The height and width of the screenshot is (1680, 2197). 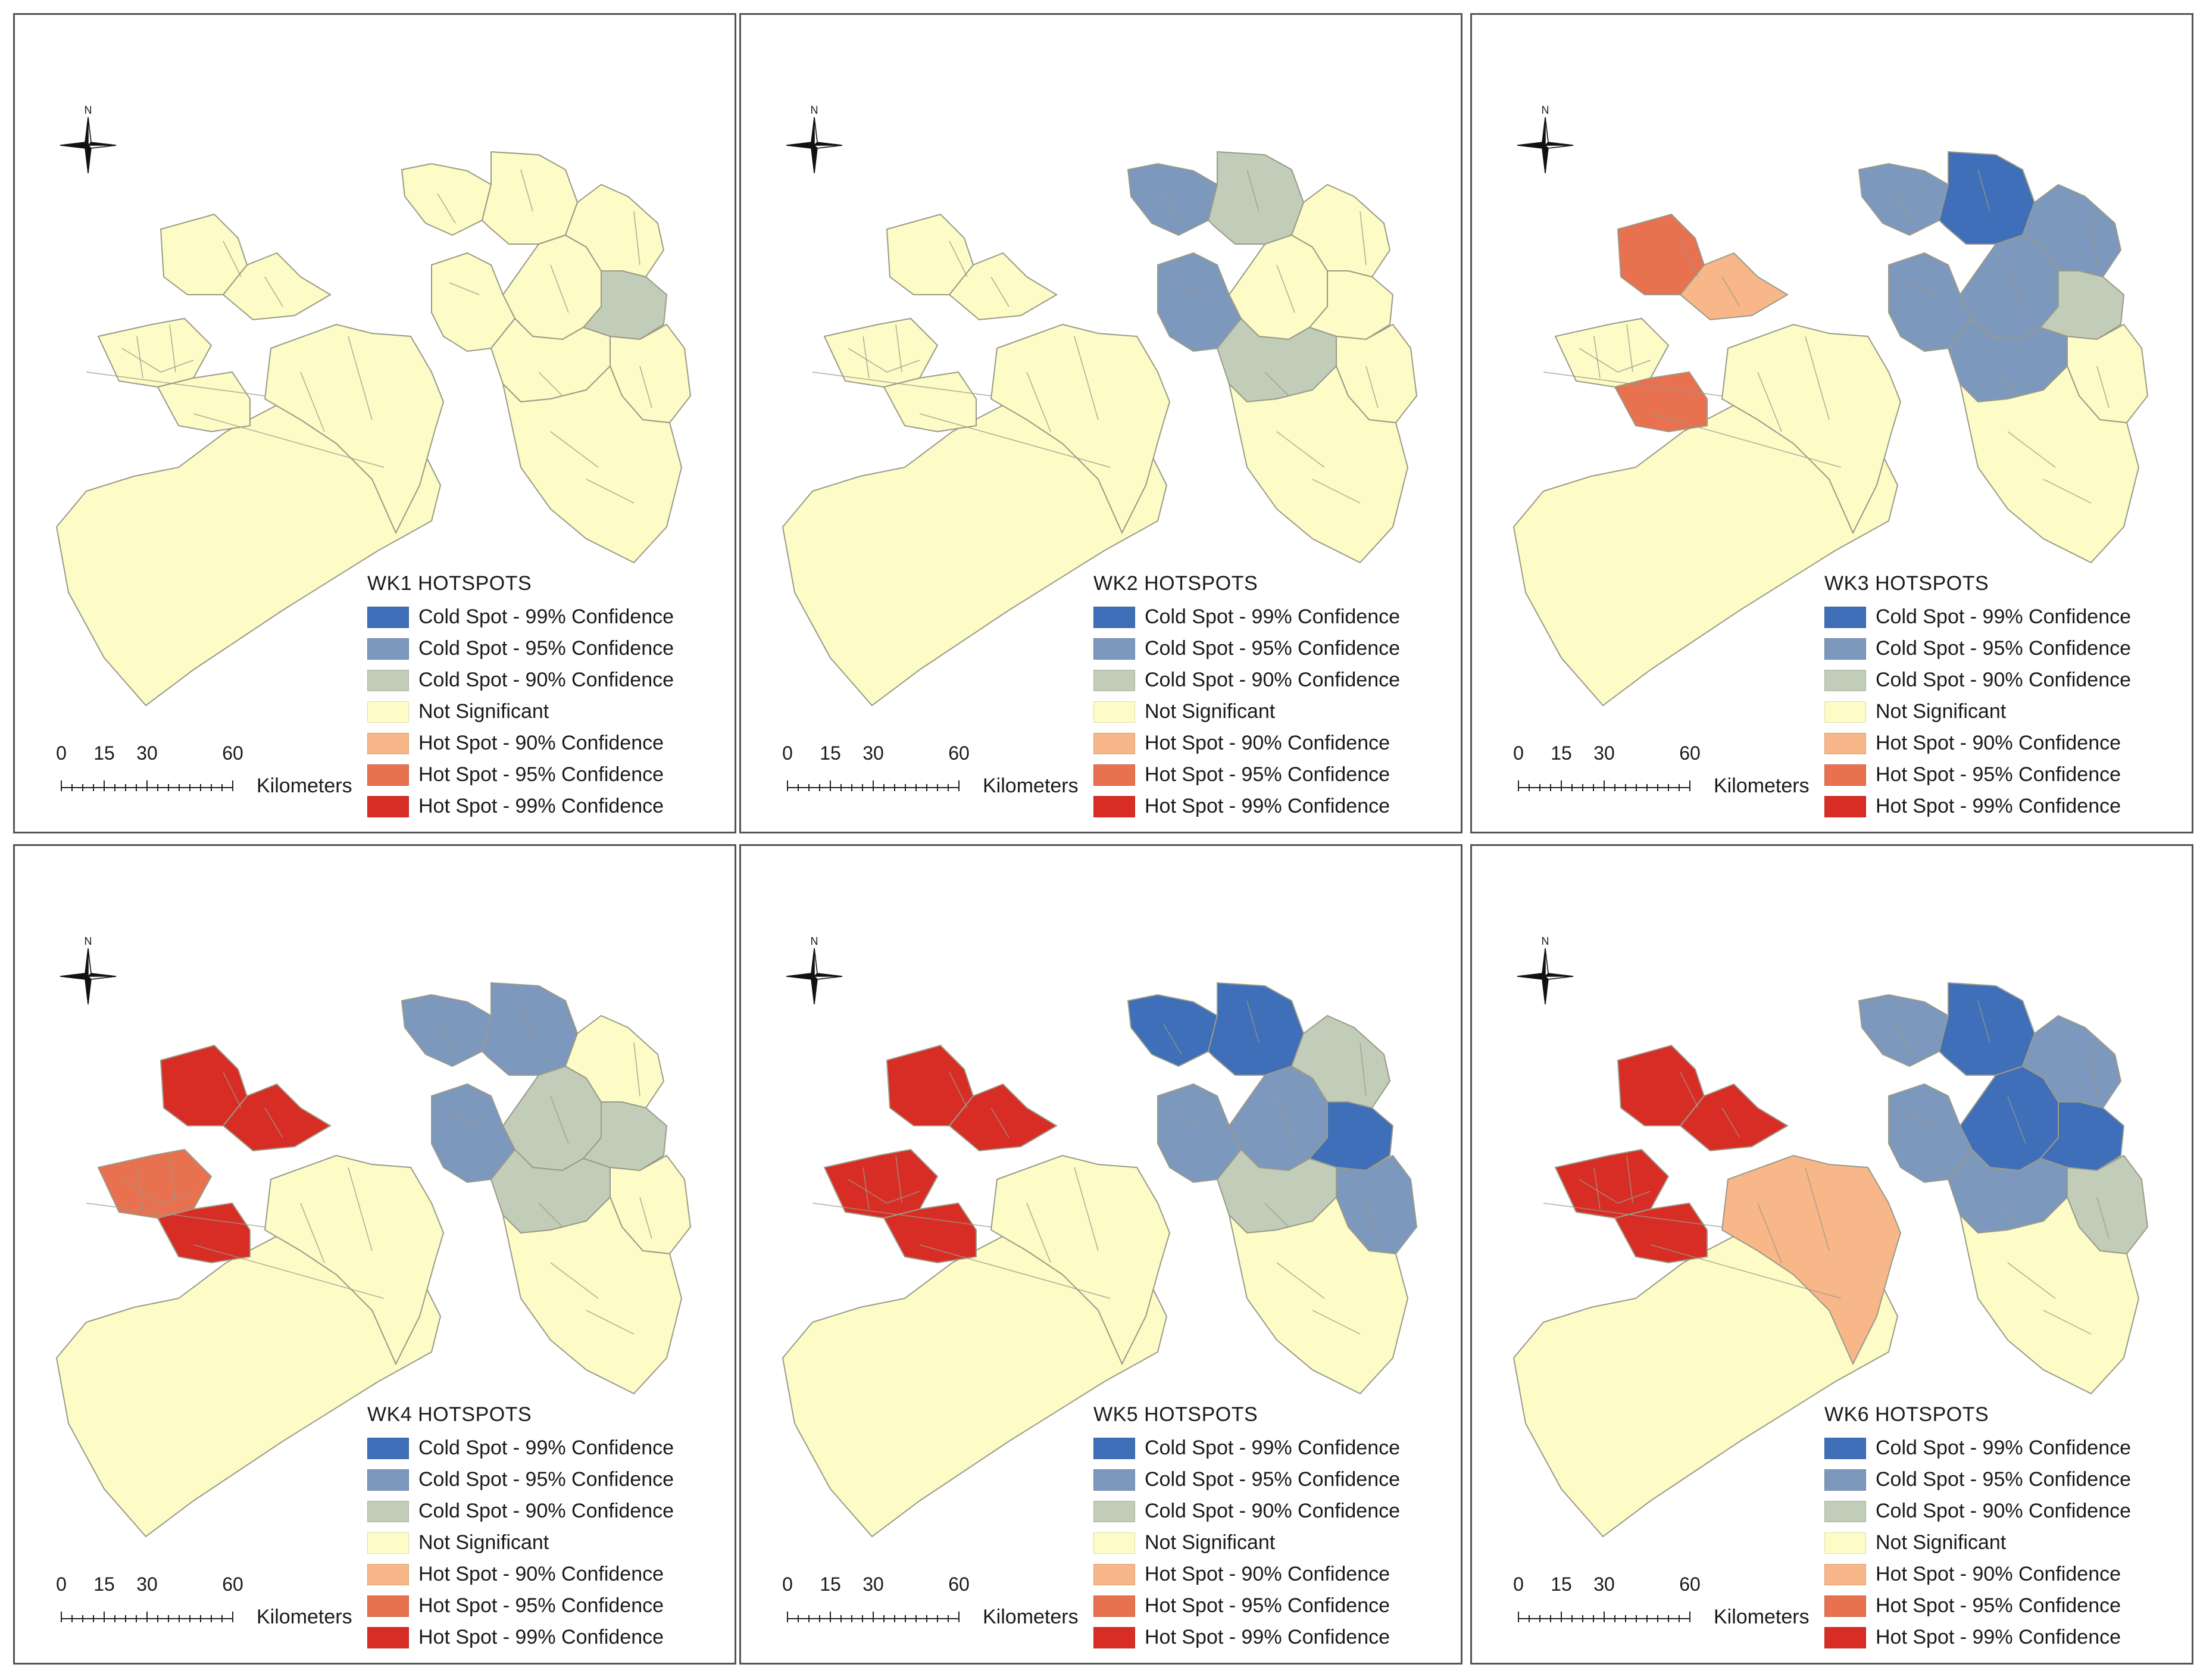 I want to click on region-nwb, so click(x=277, y=287).